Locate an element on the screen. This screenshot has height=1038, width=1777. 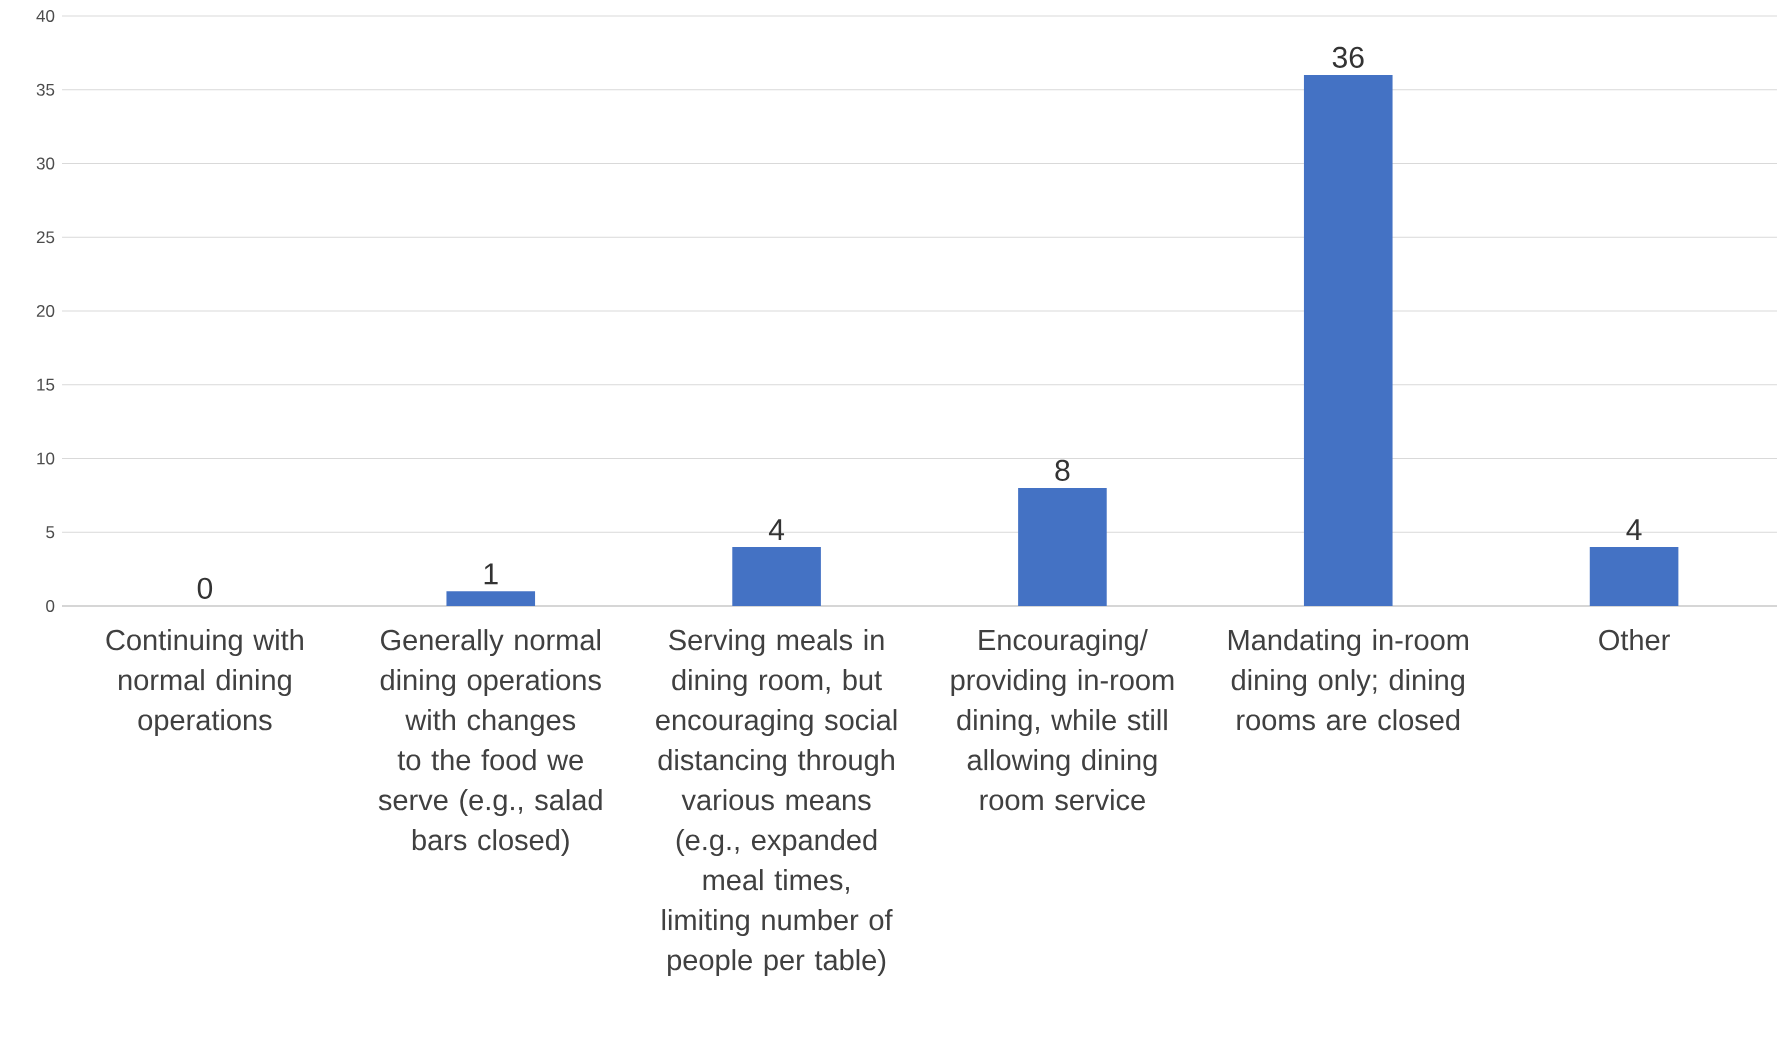
category-label: Serving meals in dining room, but encouraging social distancing through various means (e.g., expanded meal times, limiting number of people per table) is located at coordinates (776, 803).